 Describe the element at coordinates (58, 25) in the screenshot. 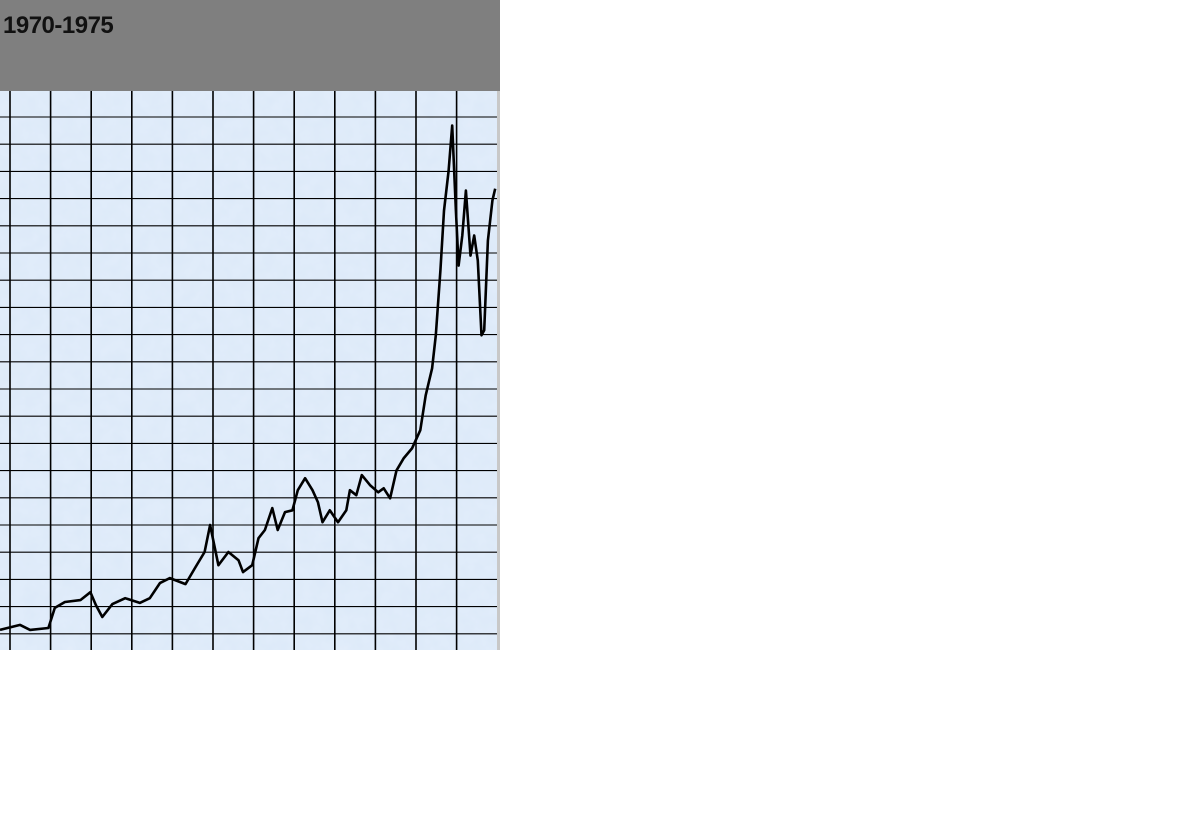

I see `chart-title: 1970-1975` at that location.